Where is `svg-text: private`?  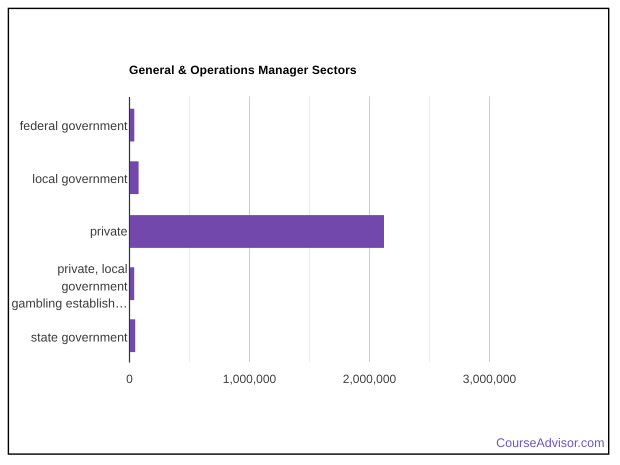 svg-text: private is located at coordinates (109, 232).